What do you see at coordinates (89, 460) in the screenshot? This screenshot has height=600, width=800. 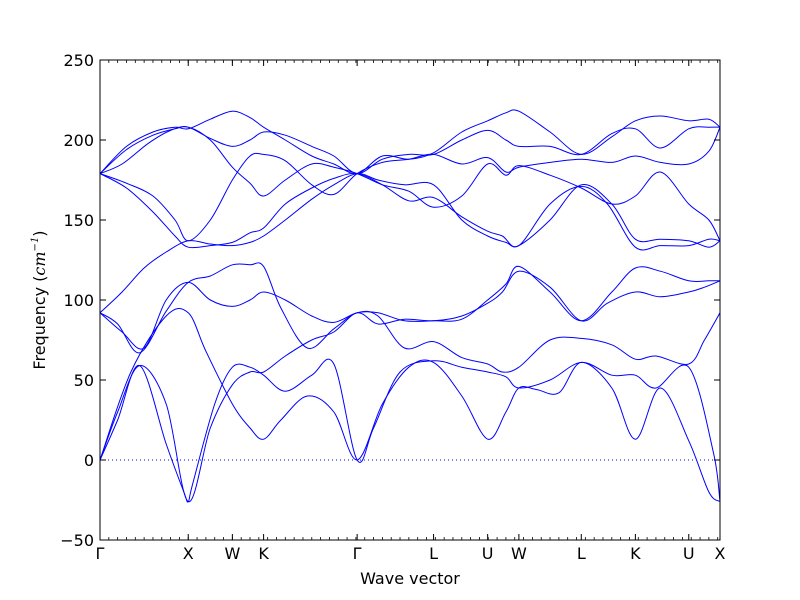 I see `y-tick-label: 0` at bounding box center [89, 460].